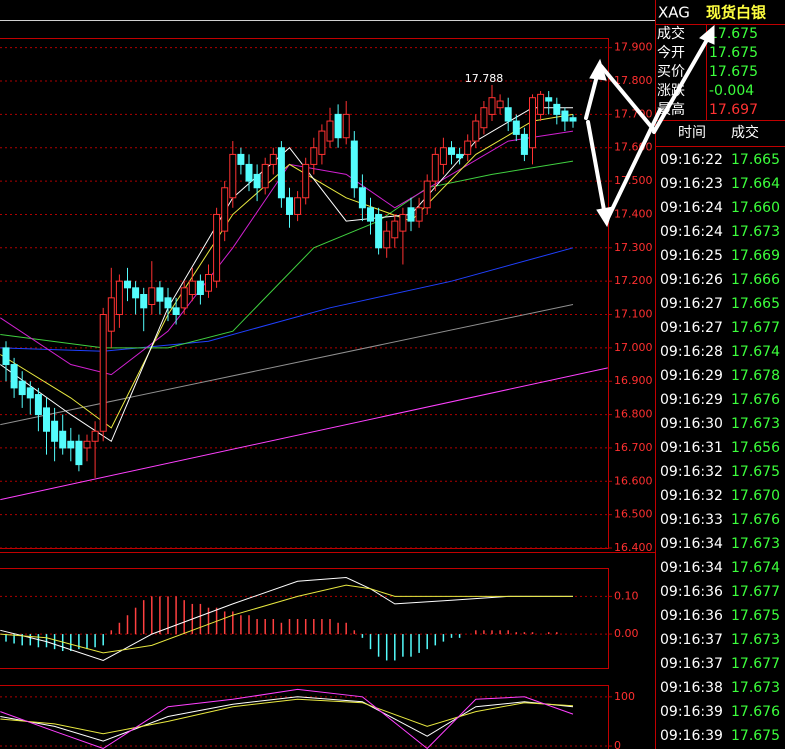 The width and height of the screenshot is (785, 749). Describe the element at coordinates (755, 568) in the screenshot. I see `trade-price: 17.674` at that location.